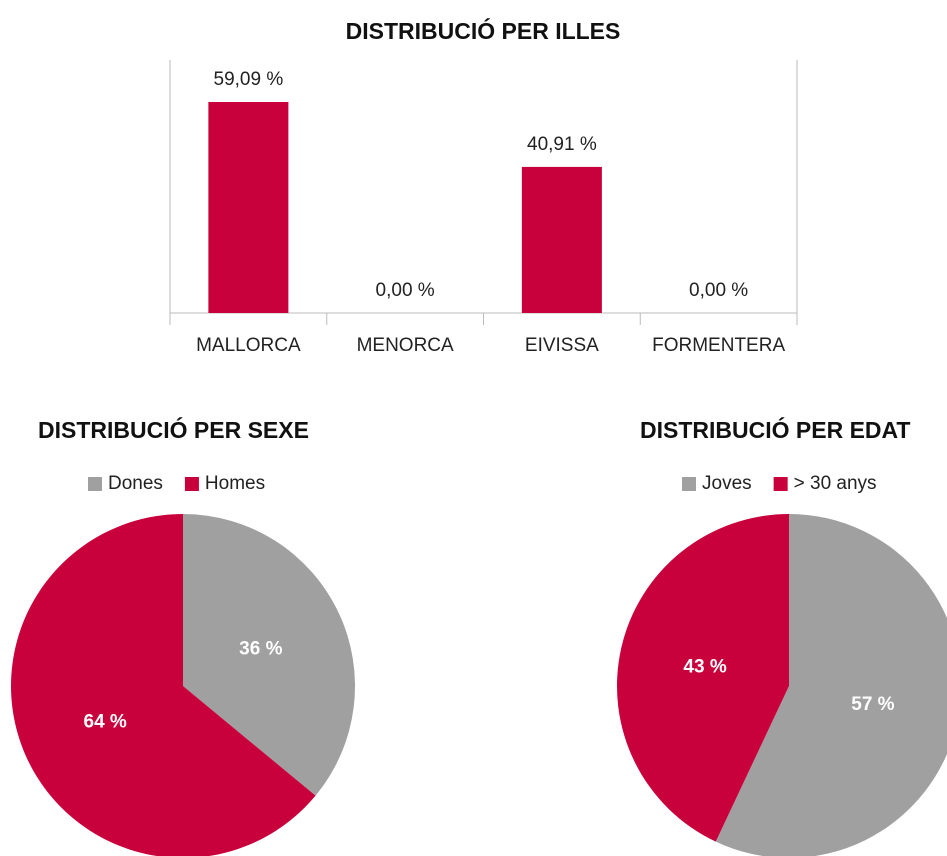 This screenshot has height=856, width=947. Describe the element at coordinates (835, 483) in the screenshot. I see `legend-label: > 30 anys` at that location.